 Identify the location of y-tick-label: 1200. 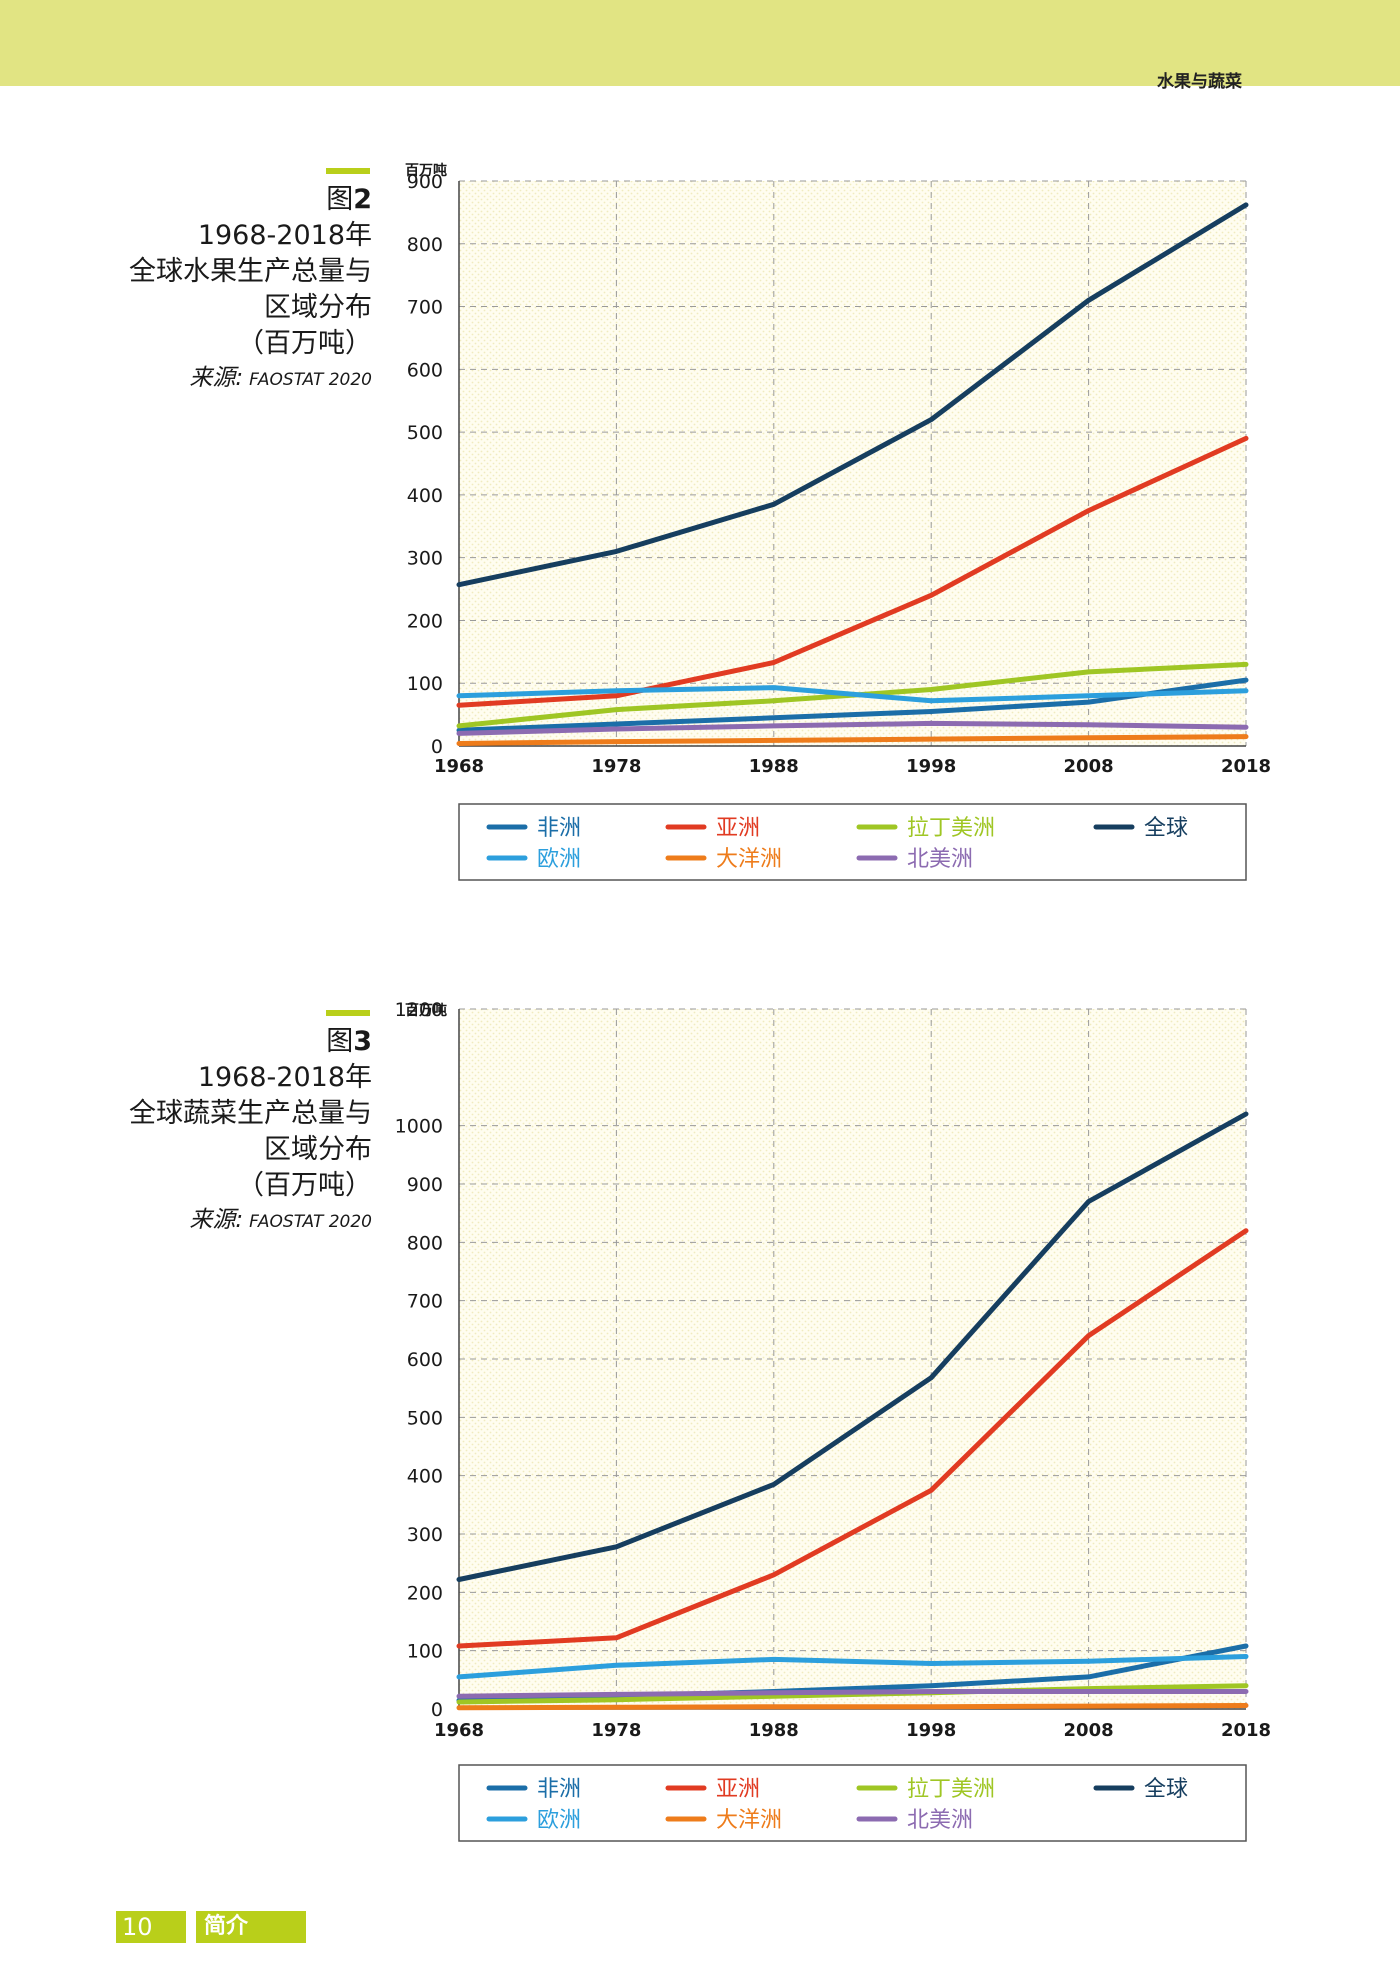
(419, 1010).